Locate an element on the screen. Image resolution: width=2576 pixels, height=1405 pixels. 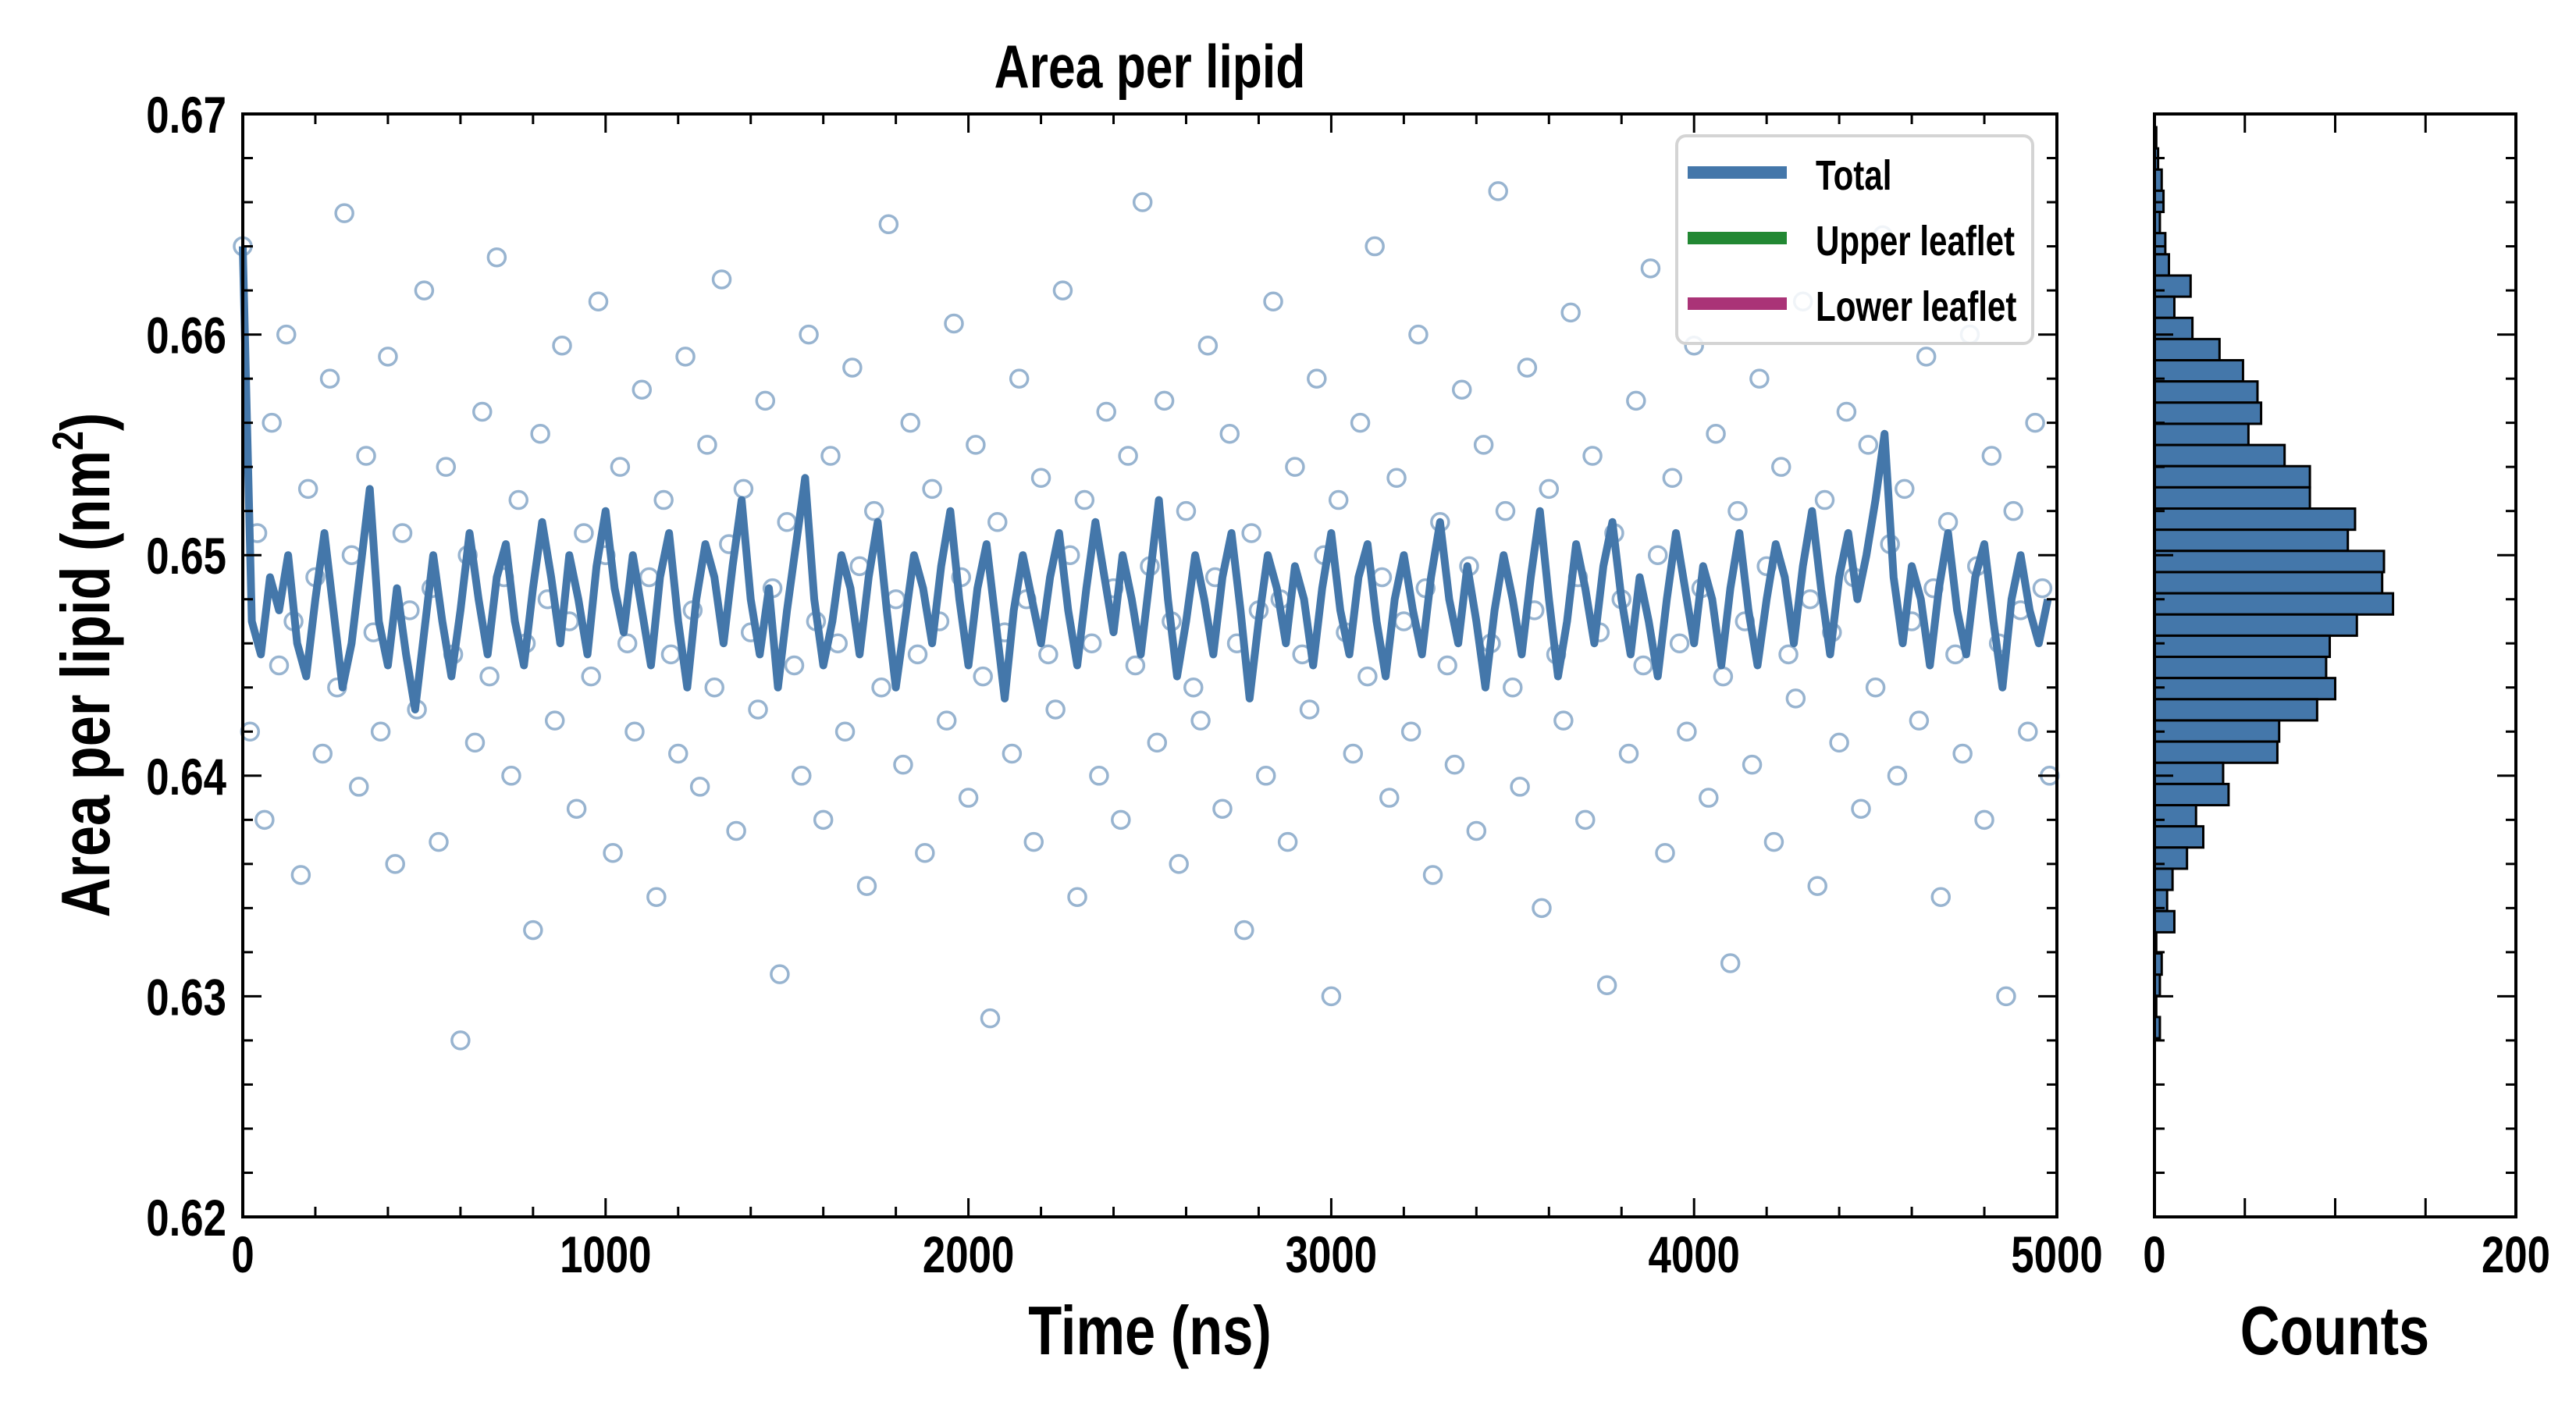
x-tick-label: 4000 is located at coordinates (1694, 1254).